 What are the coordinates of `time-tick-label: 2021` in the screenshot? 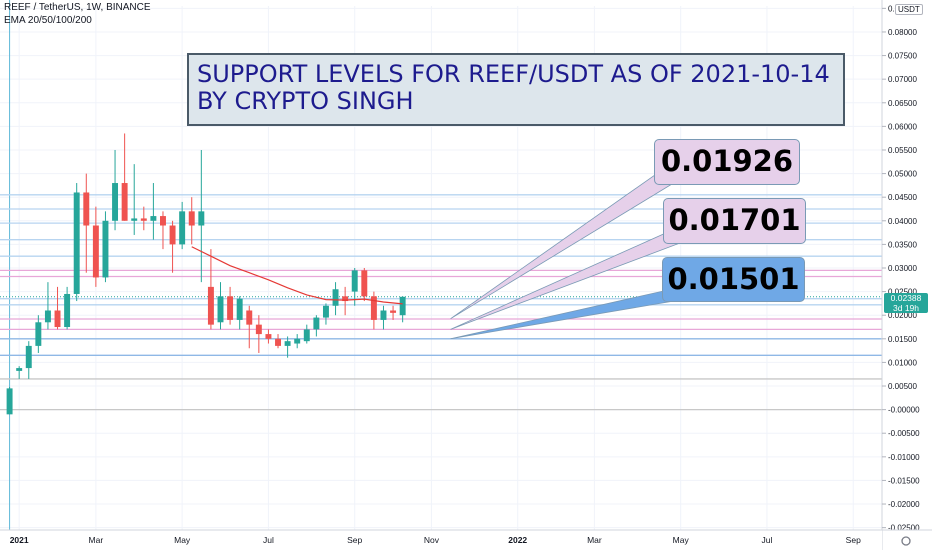 It's located at (19, 540).